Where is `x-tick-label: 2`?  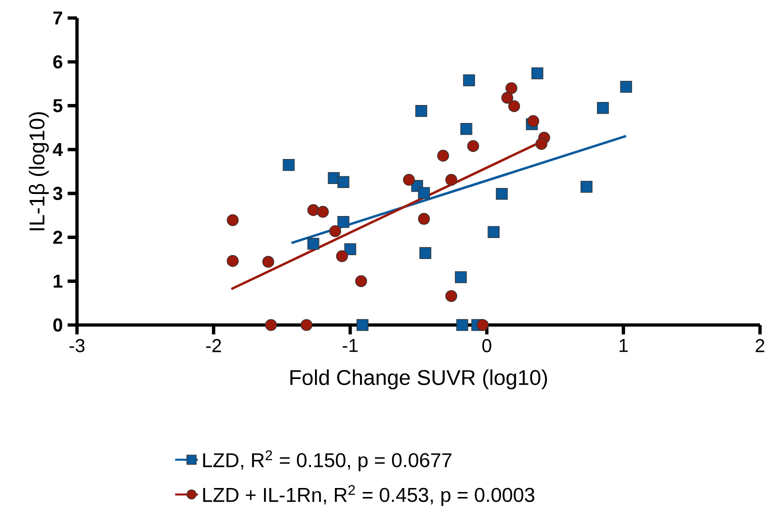 x-tick-label: 2 is located at coordinates (760, 345).